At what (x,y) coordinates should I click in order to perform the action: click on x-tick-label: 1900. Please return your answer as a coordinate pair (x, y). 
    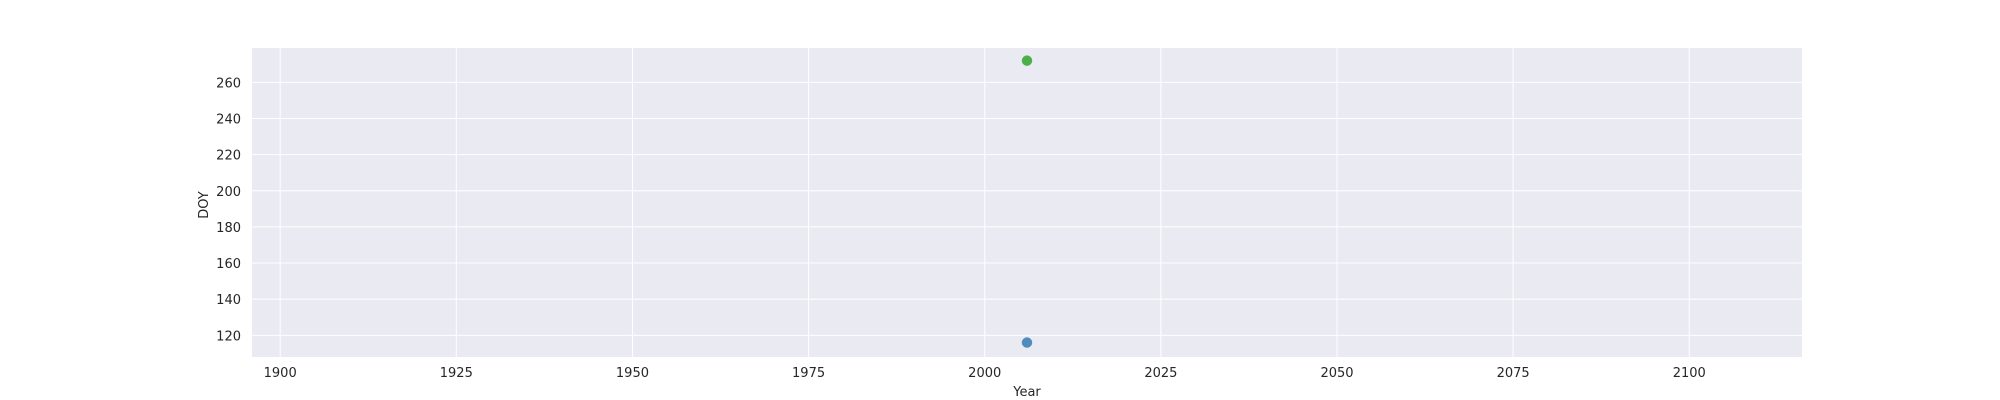
    Looking at the image, I should click on (280, 373).